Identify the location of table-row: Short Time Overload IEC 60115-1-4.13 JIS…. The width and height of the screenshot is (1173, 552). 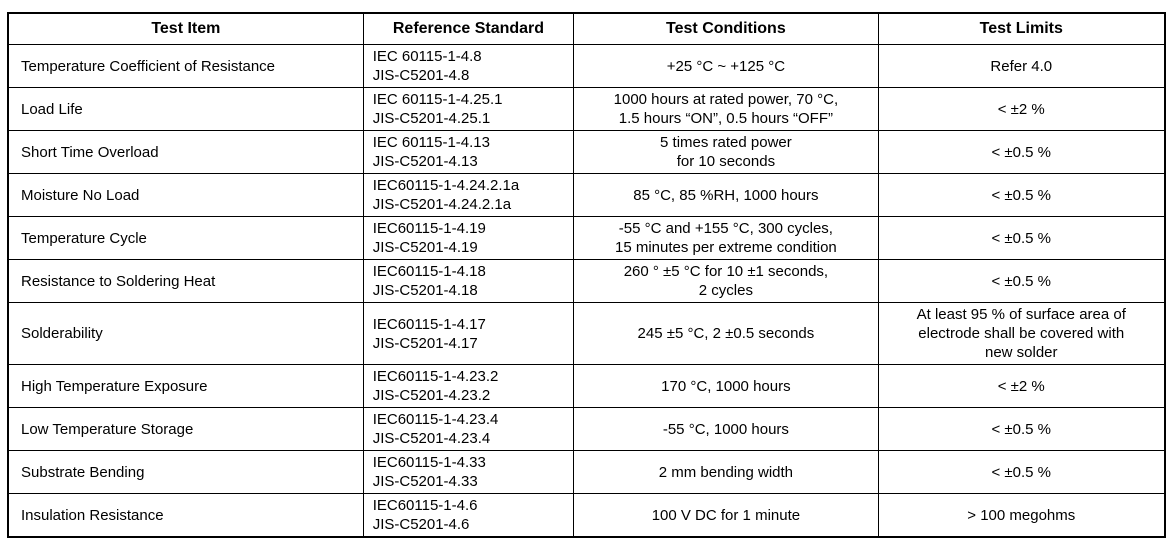
(586, 152).